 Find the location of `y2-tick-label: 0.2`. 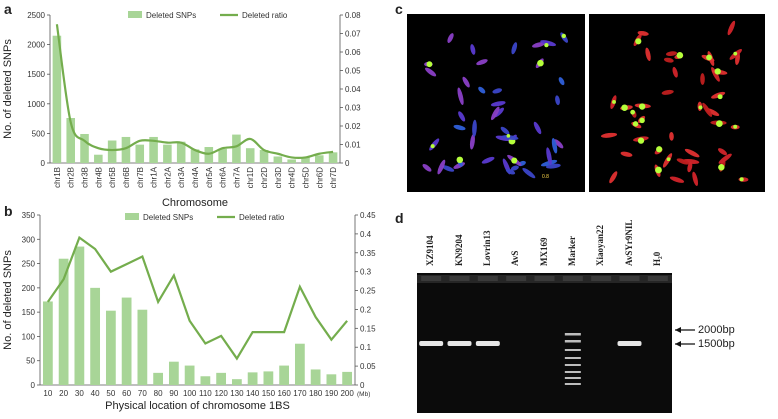

y2-tick-label: 0.2 is located at coordinates (366, 309).